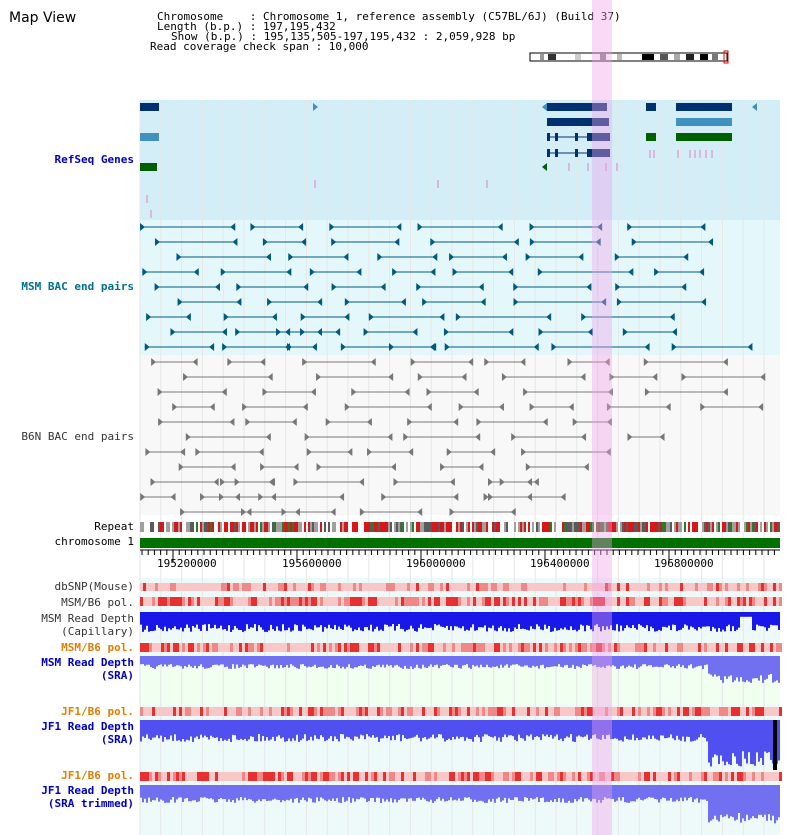  What do you see at coordinates (77, 436) in the screenshot?
I see `track-label-b6n-bac: B6N BAC end pairs` at bounding box center [77, 436].